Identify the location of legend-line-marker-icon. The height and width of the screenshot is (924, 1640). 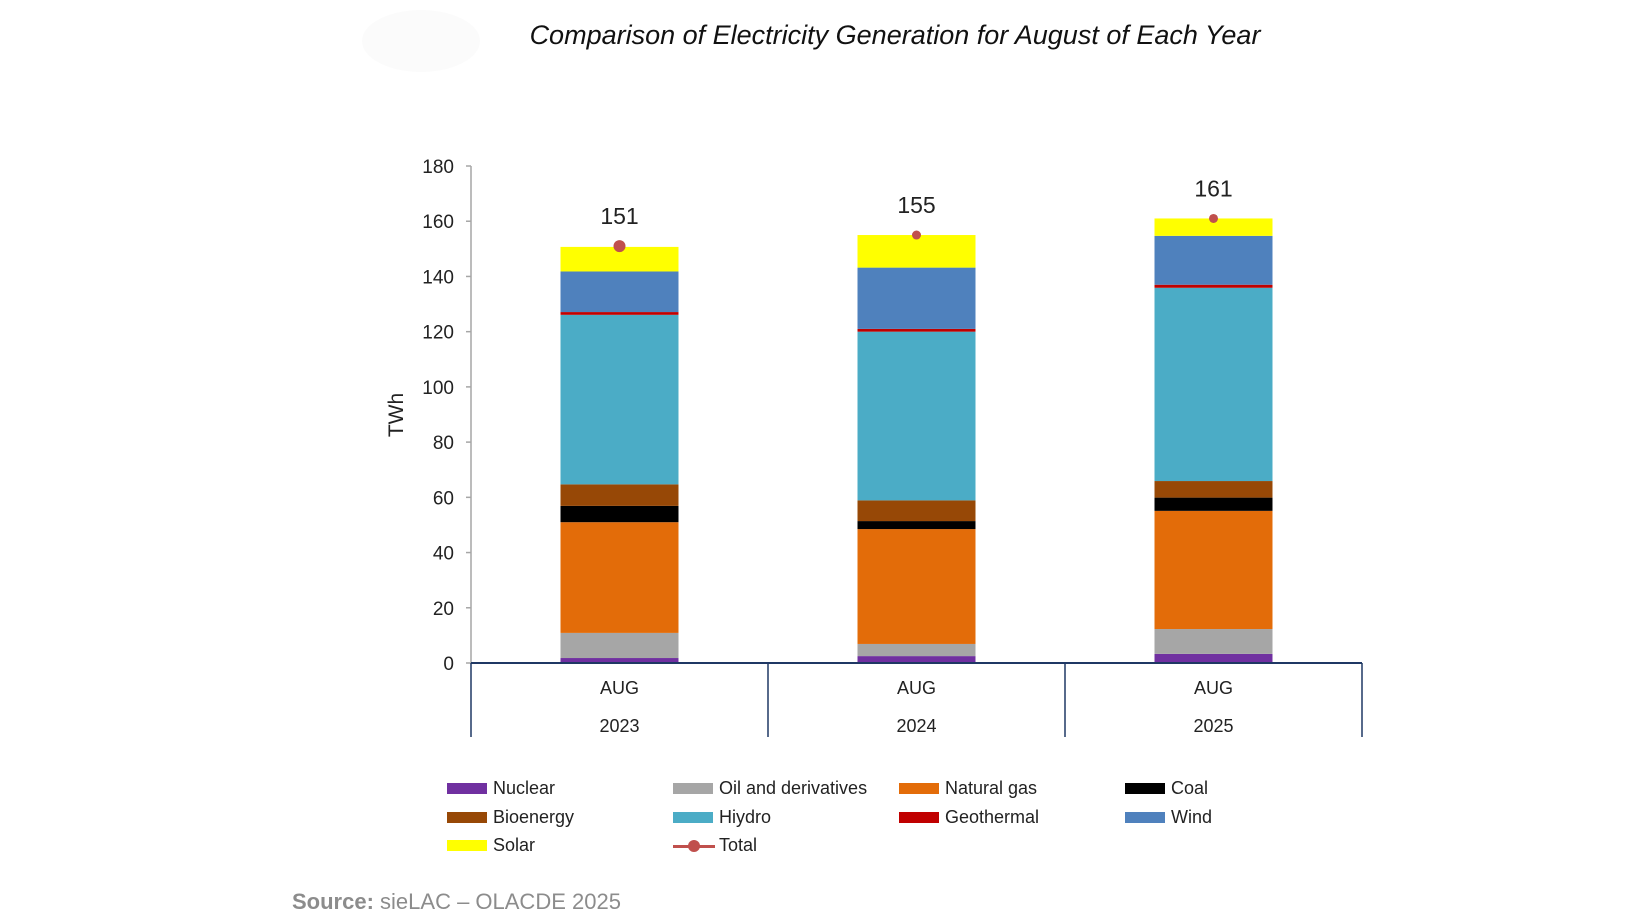
(694, 846).